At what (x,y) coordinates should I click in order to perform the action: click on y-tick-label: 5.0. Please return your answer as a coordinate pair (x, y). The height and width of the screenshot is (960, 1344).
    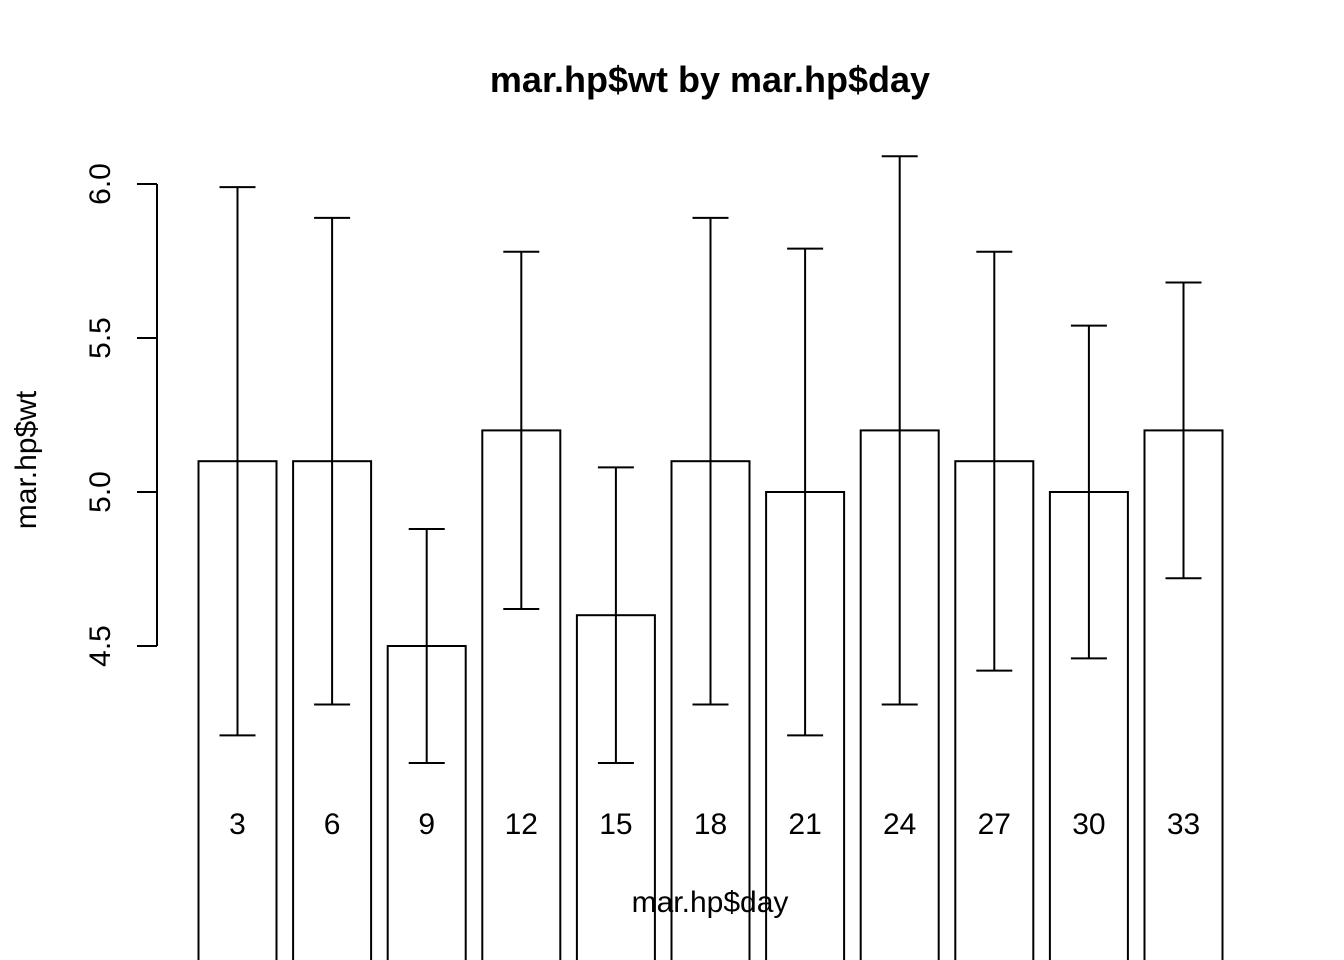
    Looking at the image, I should click on (100, 492).